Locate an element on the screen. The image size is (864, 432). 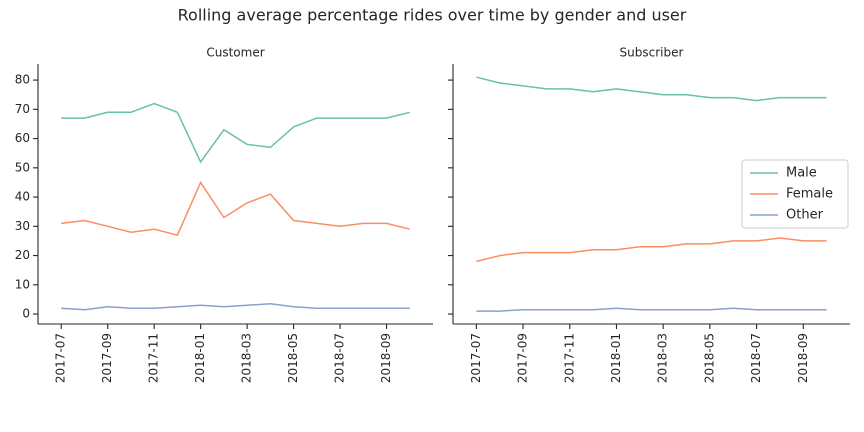
y-tick-label: 40 is located at coordinates (22, 197).